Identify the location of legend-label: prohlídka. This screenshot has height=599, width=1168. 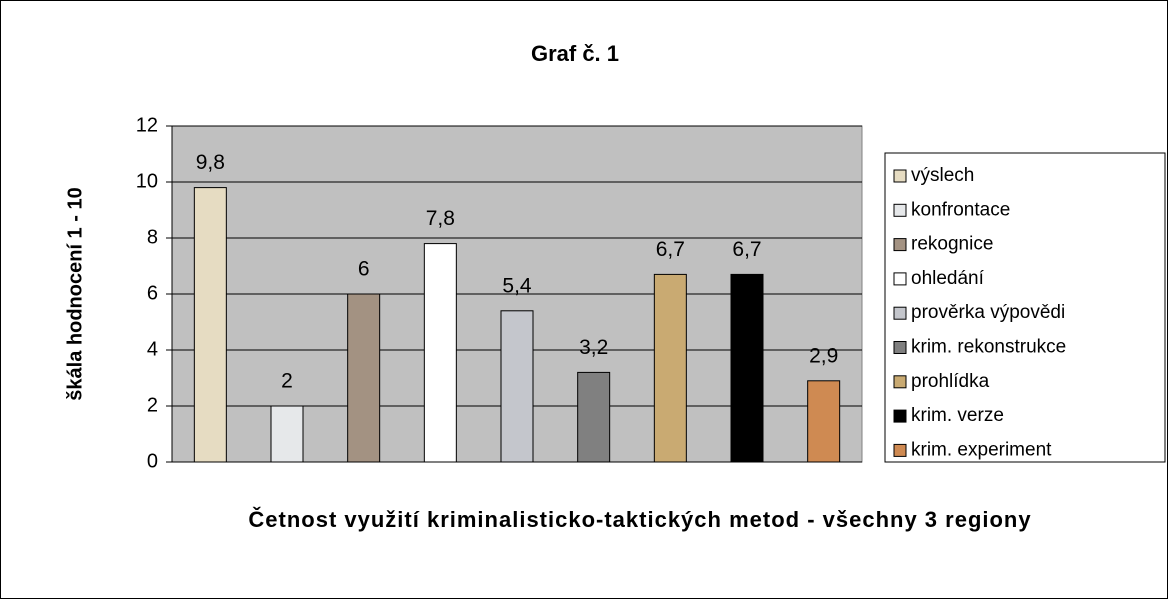
(950, 381).